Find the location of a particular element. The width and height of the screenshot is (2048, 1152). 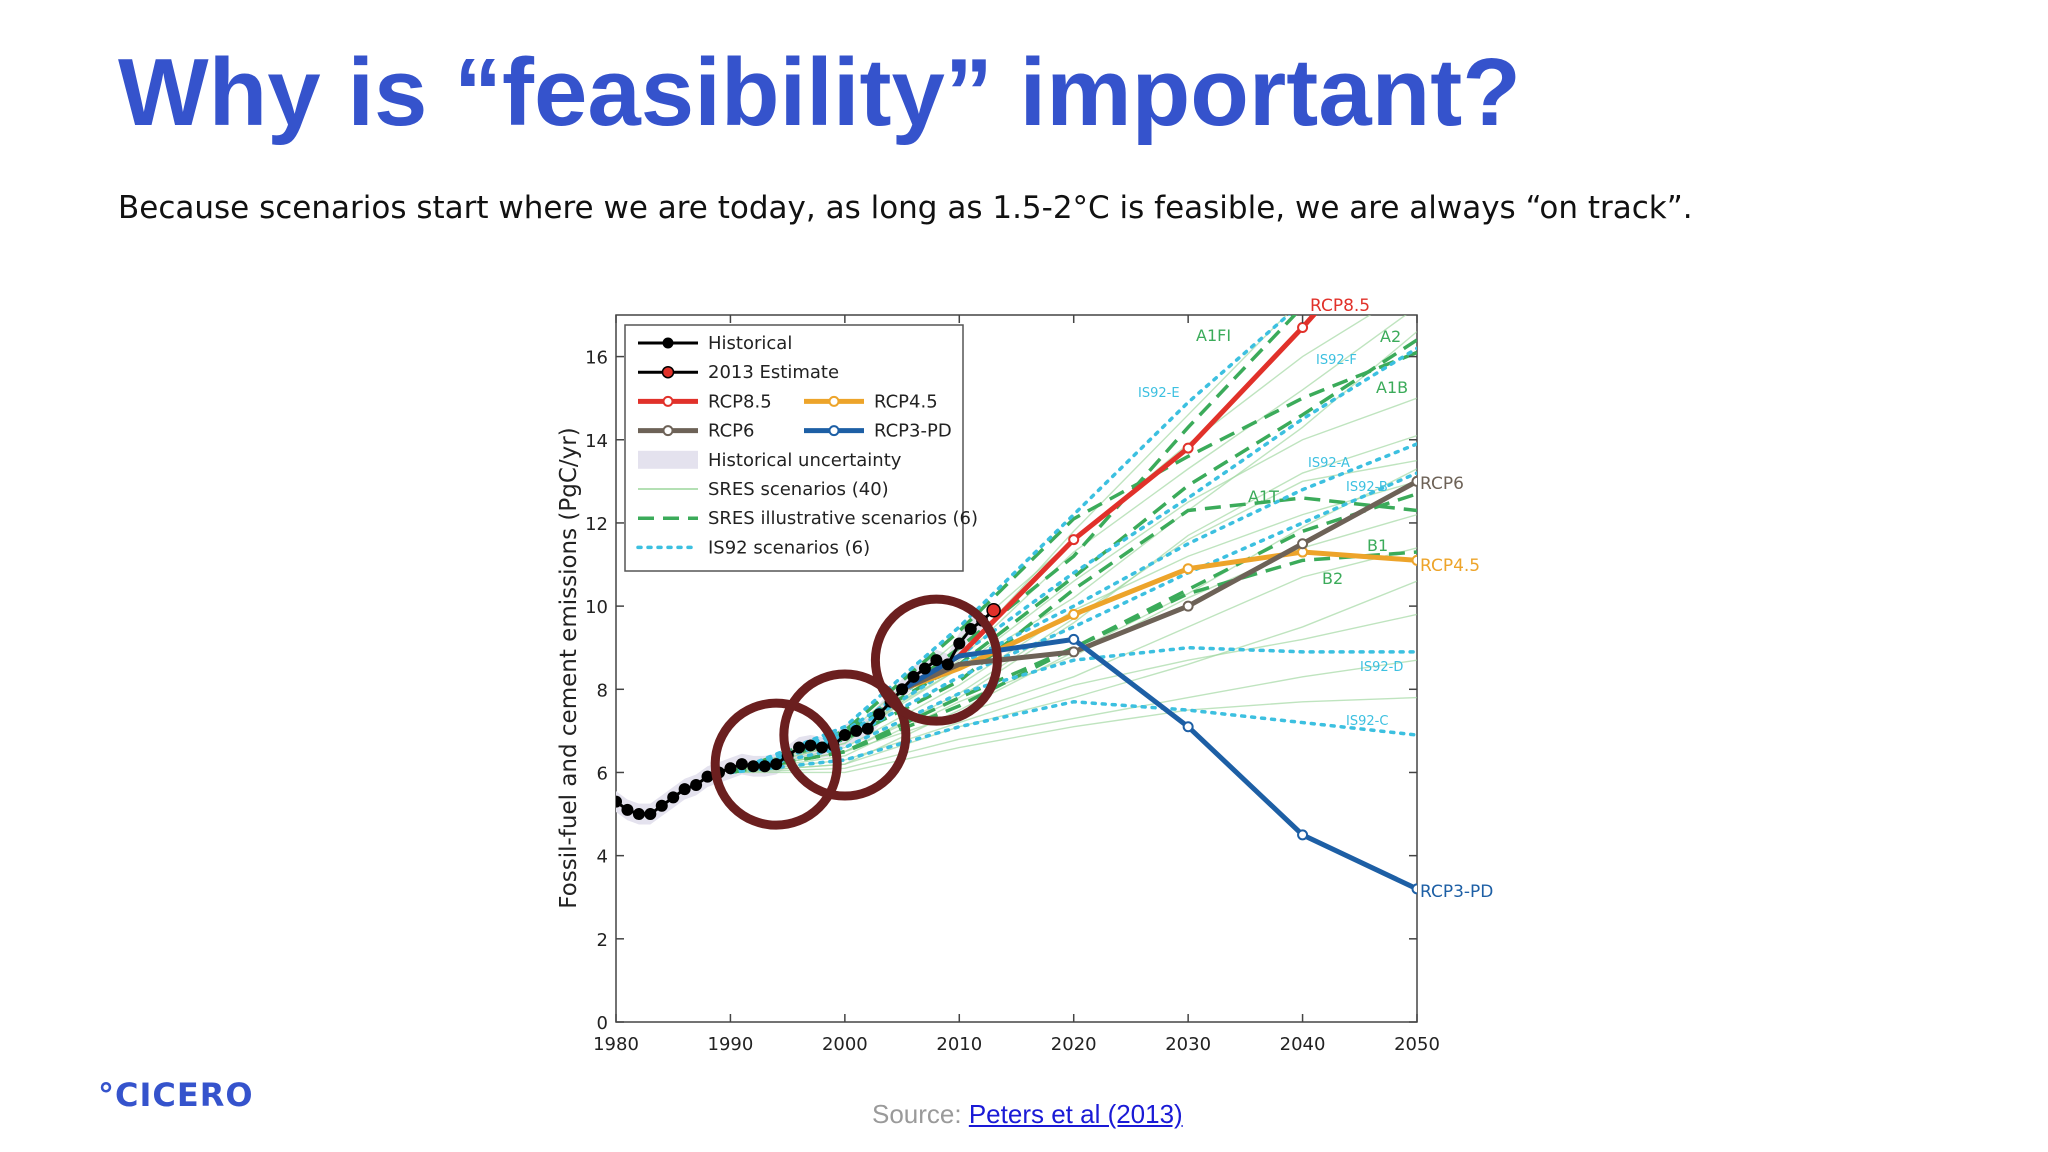

x-tick-label: 2010 is located at coordinates (959, 1044).